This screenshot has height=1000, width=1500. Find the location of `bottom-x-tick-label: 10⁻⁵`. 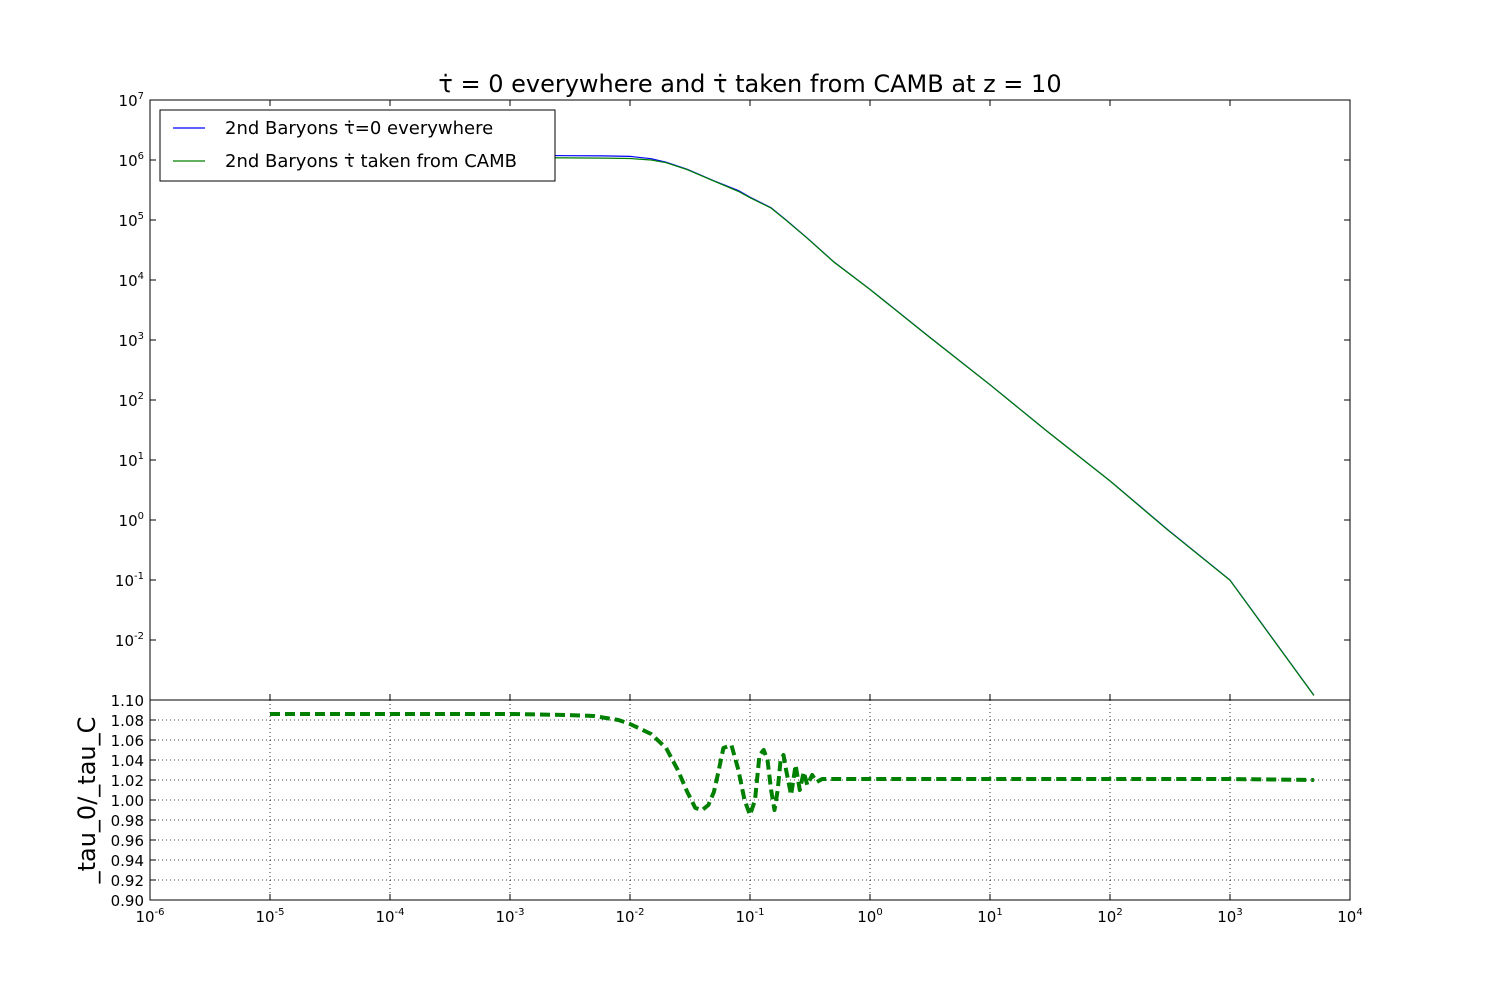

bottom-x-tick-label: 10⁻⁵ is located at coordinates (269, 916).